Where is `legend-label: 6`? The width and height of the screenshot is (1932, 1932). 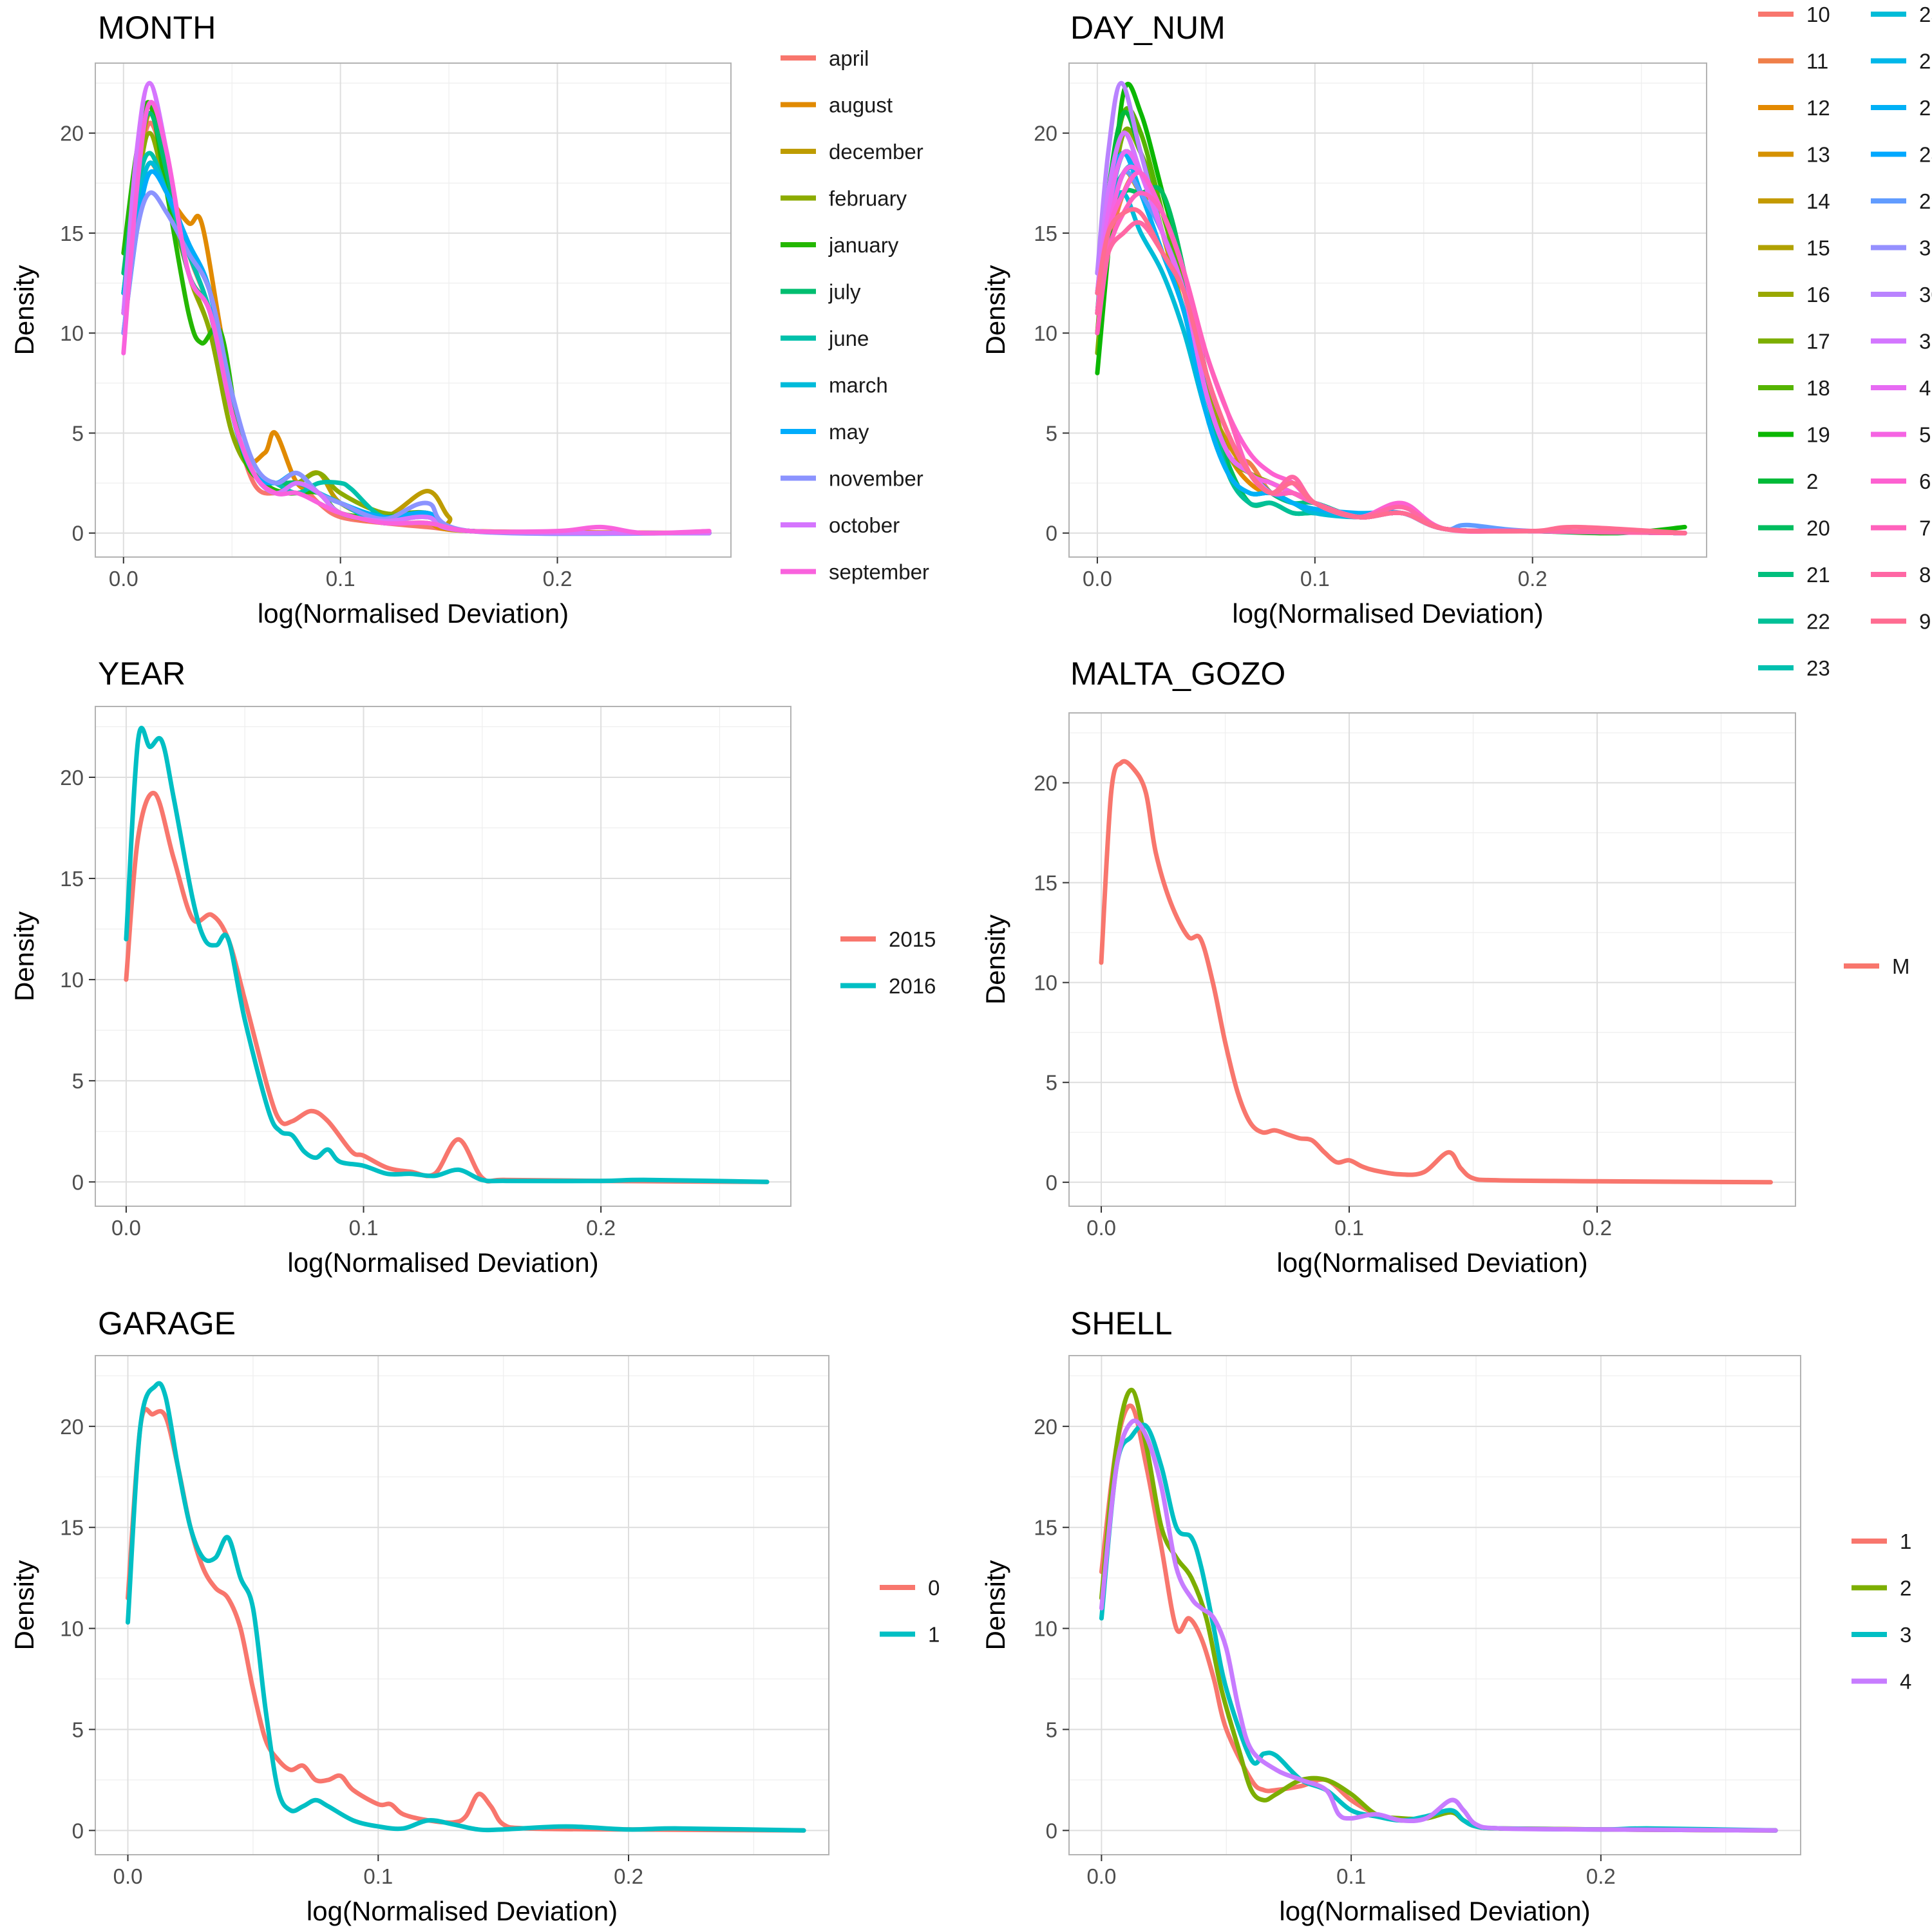 legend-label: 6 is located at coordinates (1925, 481).